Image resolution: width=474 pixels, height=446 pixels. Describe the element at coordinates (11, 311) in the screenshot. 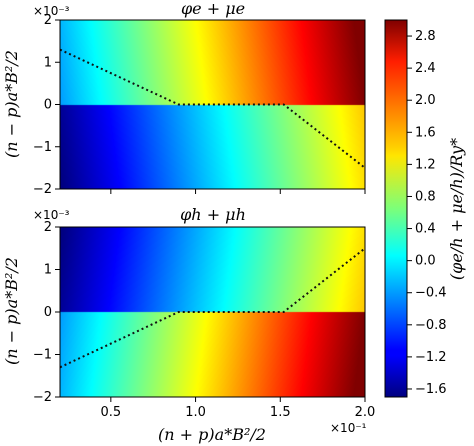

I see `panel-hole-y-label: (n − p)a*B²/2` at that location.